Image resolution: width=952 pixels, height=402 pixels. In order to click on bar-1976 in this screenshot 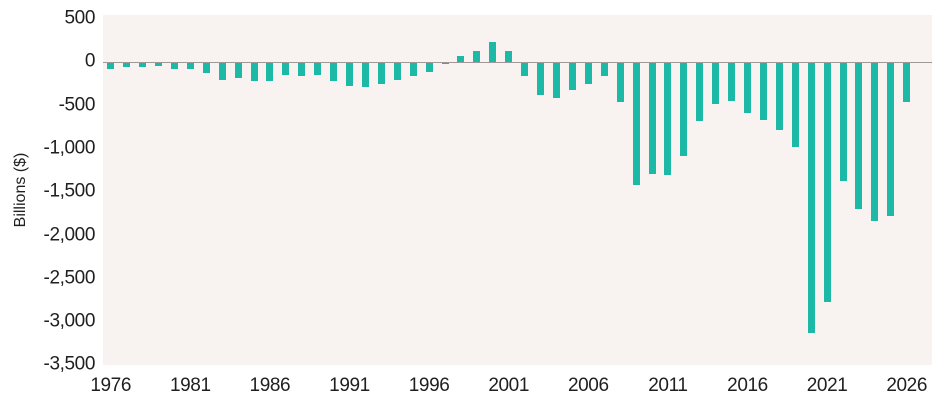, I will do `click(111, 65)`.